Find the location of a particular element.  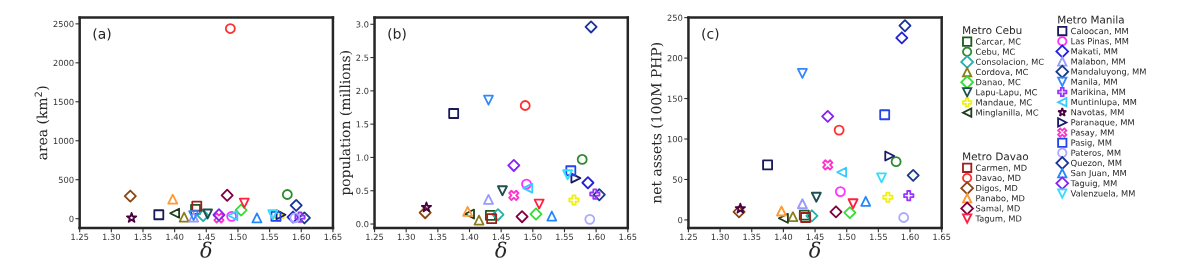

x-tick-label: 1.55 is located at coordinates (565, 237).